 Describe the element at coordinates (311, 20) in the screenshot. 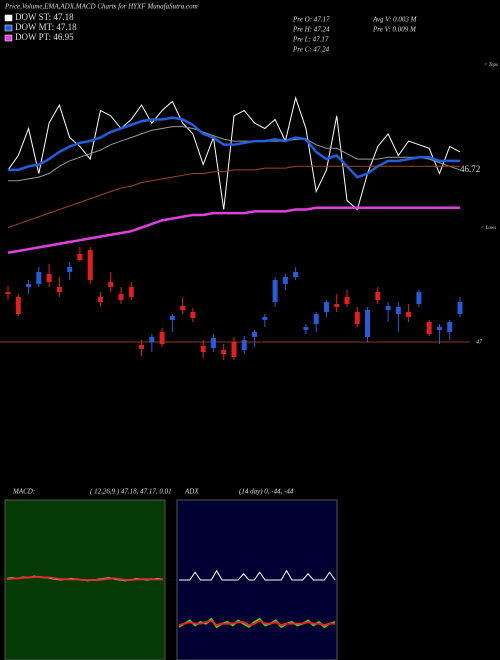

I see `info-text: Pre O: 47.17` at that location.